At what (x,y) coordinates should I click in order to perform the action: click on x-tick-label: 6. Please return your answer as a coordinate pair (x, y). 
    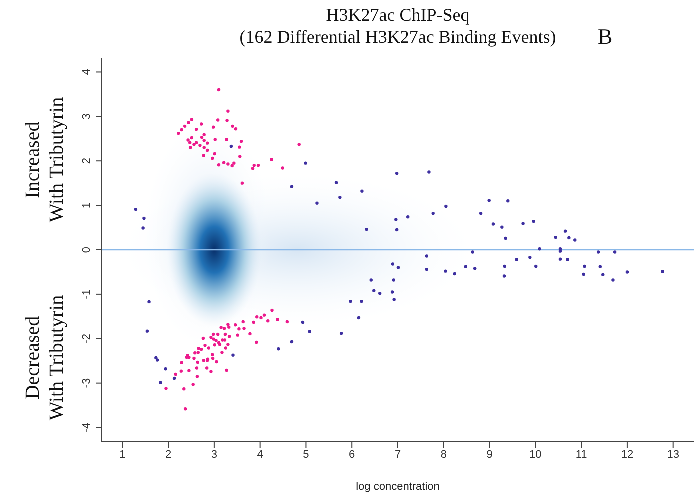
    Looking at the image, I should click on (352, 454).